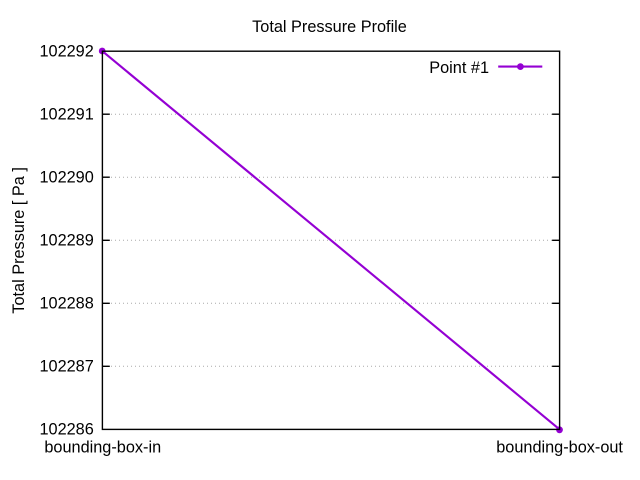 This screenshot has height=480, width=640. What do you see at coordinates (66, 178) in the screenshot?
I see `svg-text: 102290` at bounding box center [66, 178].